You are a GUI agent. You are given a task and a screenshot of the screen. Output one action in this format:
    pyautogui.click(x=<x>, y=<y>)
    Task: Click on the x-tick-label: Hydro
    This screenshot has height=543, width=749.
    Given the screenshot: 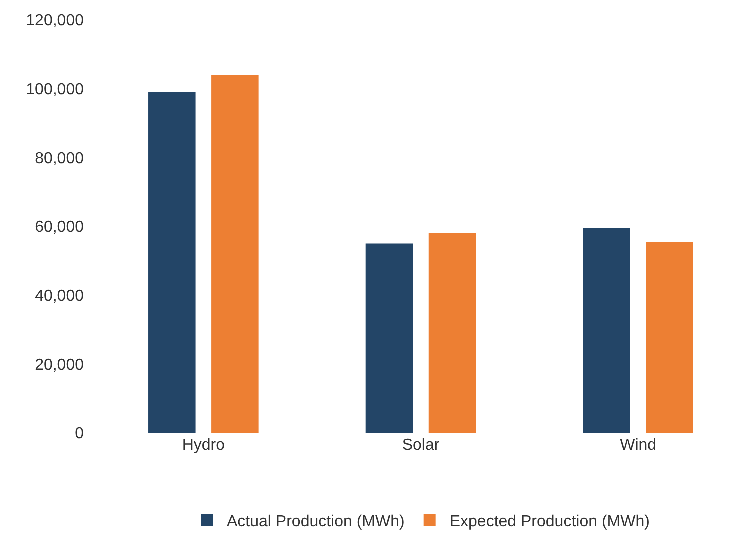 What is the action you would take?
    pyautogui.click(x=204, y=445)
    